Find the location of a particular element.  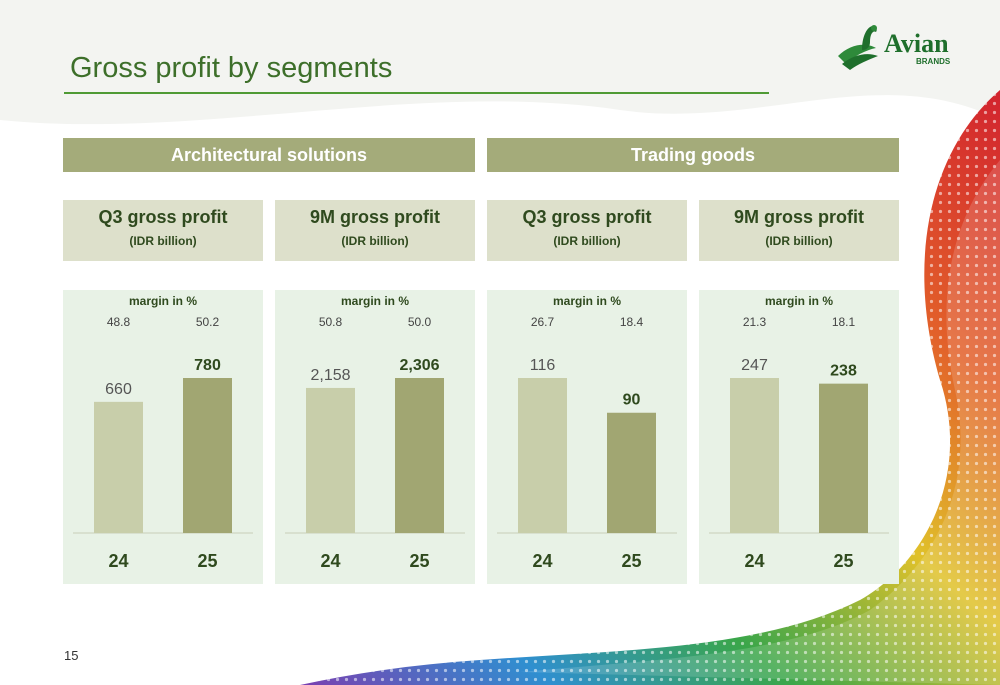

slide-title: Gross profit by segments is located at coordinates (231, 68).